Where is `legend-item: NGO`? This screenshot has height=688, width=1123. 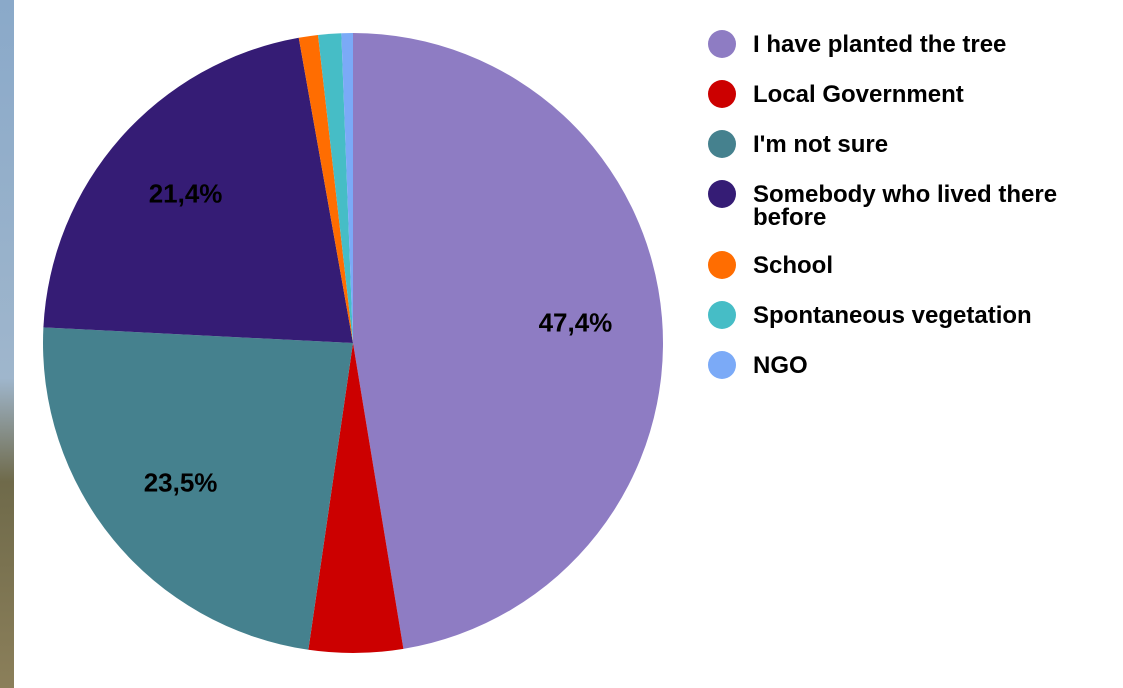 legend-item: NGO is located at coordinates (883, 365).